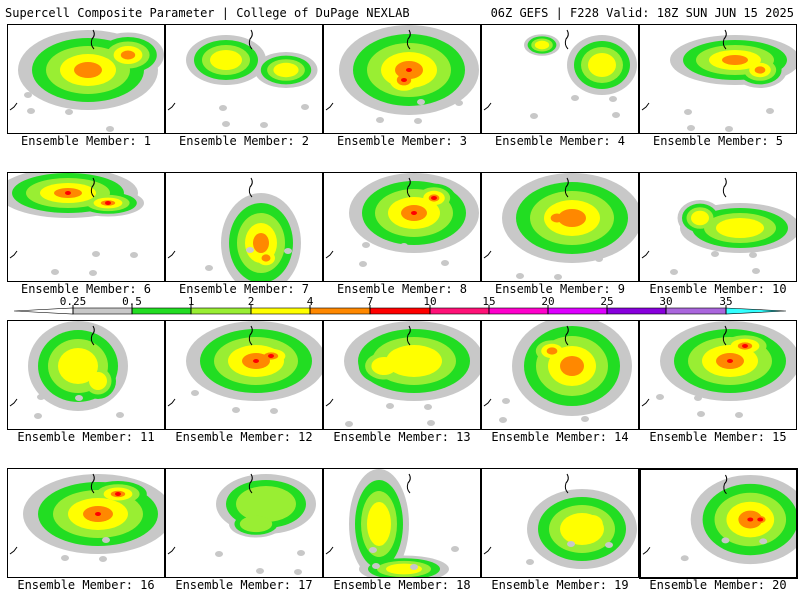 This screenshot has height=600, width=800. Describe the element at coordinates (73, 301) in the screenshot. I see `colorbar-tick-label: 0.25` at that location.